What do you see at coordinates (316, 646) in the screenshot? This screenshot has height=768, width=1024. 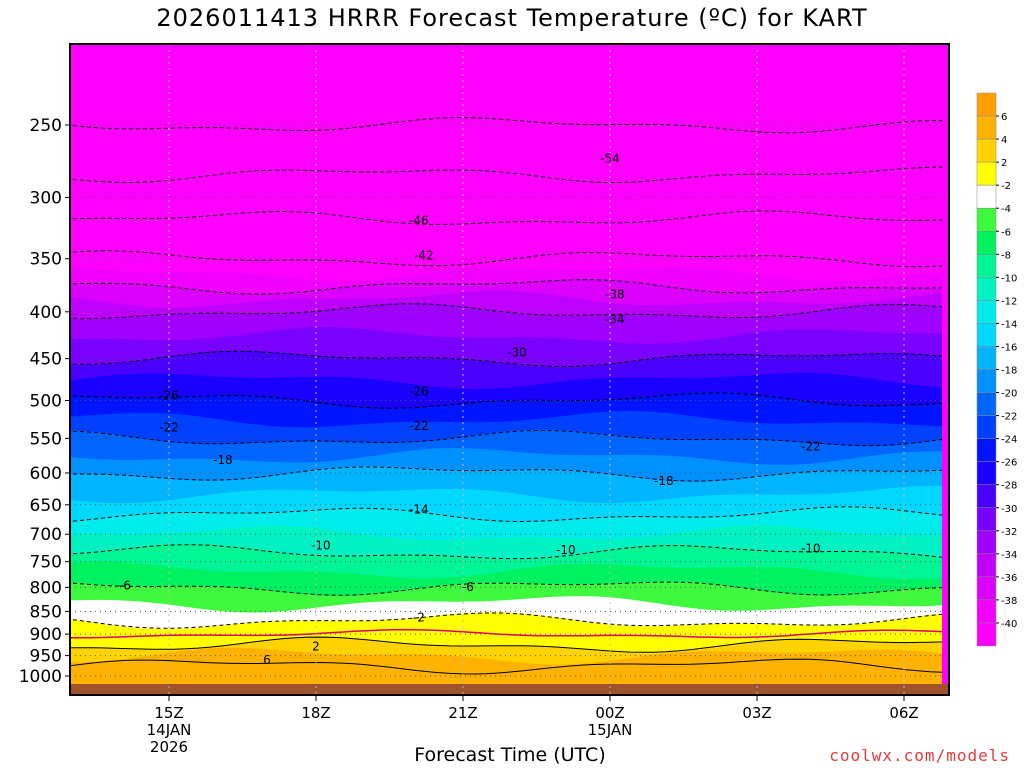 I see `contour-label: 2` at bounding box center [316, 646].